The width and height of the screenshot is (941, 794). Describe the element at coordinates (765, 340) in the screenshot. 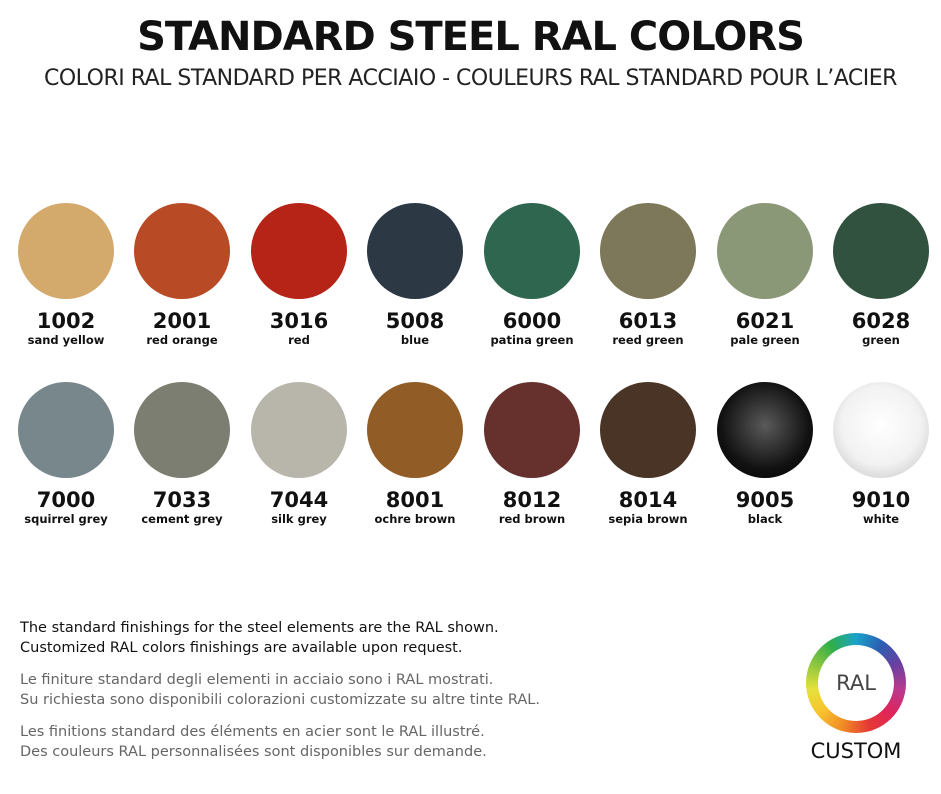

I see `ral-name: pale green` at that location.